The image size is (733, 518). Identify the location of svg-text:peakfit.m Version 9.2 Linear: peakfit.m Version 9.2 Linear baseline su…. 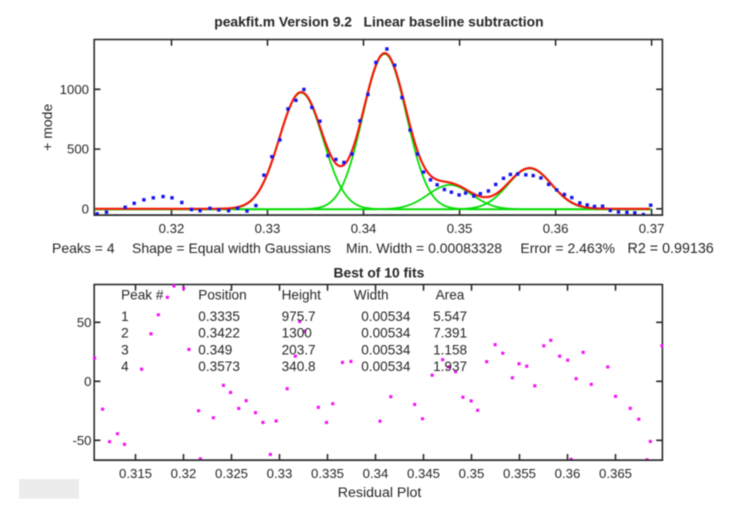
(378, 22).